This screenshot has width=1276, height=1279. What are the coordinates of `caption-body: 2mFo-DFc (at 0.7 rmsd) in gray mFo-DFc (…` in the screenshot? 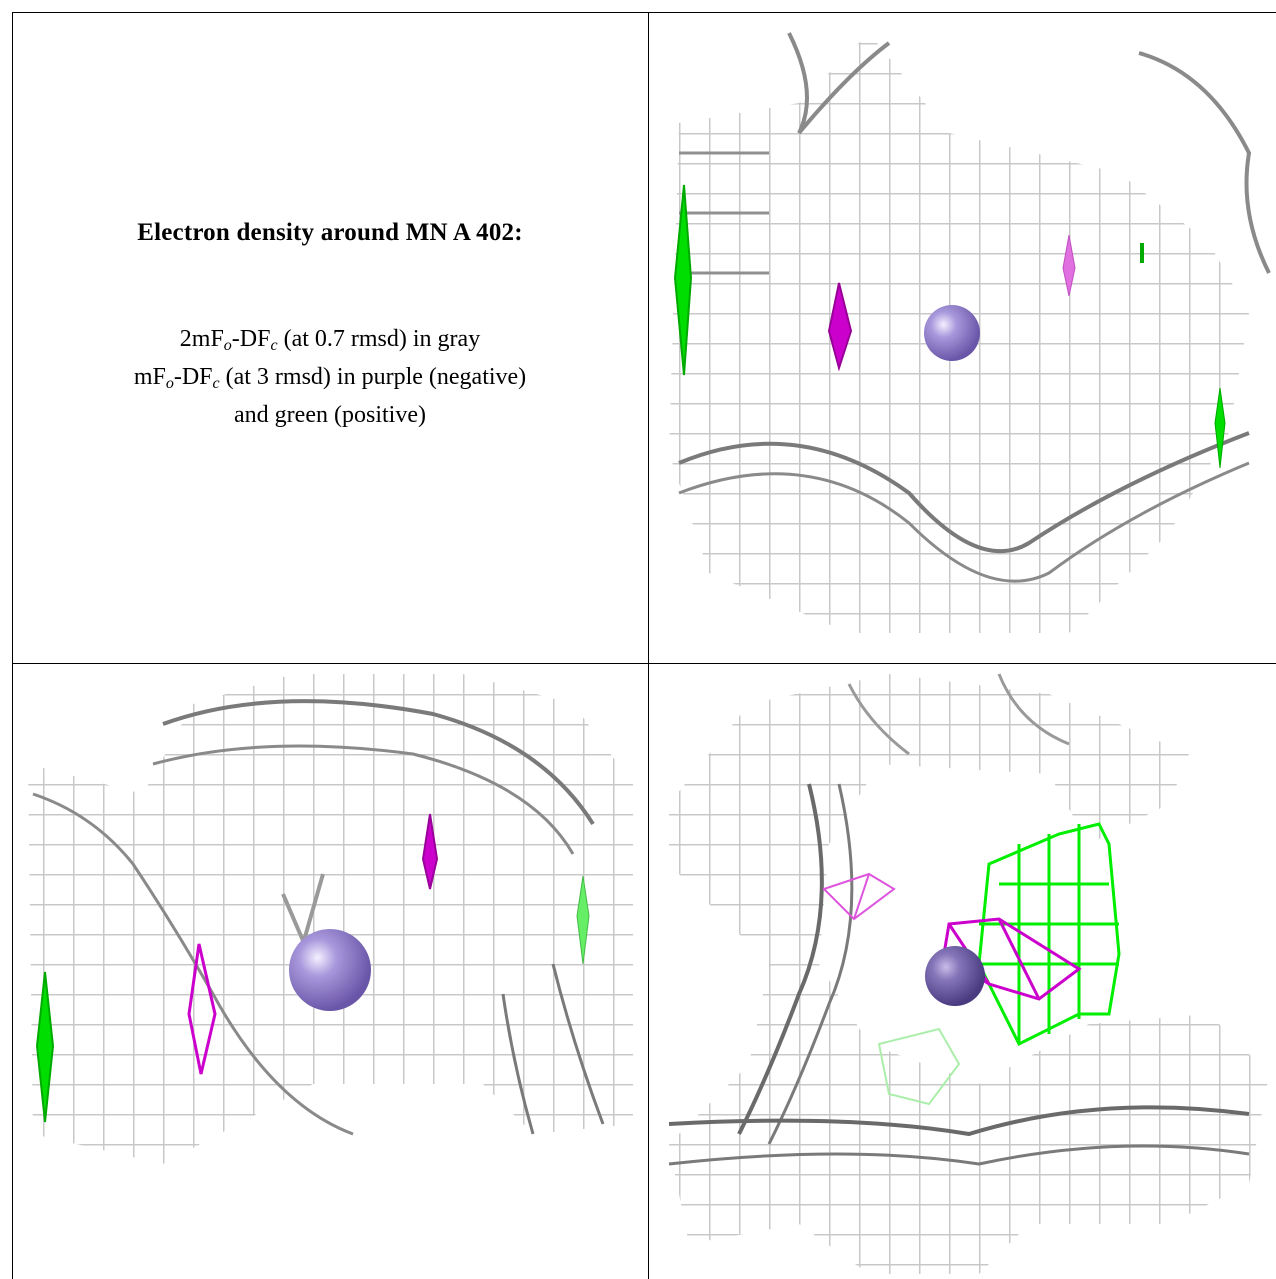 It's located at (330, 377).